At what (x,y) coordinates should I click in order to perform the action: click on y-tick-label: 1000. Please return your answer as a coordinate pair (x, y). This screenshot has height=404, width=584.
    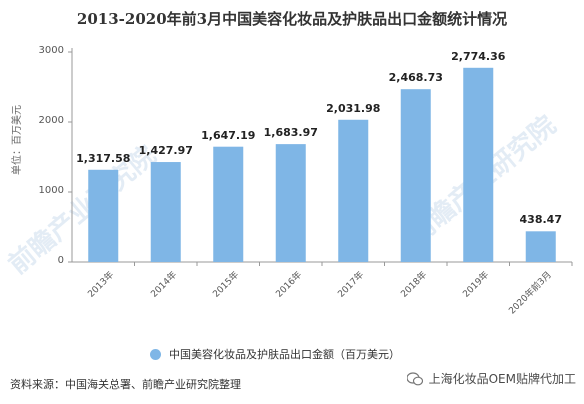
    Looking at the image, I should click on (51, 190).